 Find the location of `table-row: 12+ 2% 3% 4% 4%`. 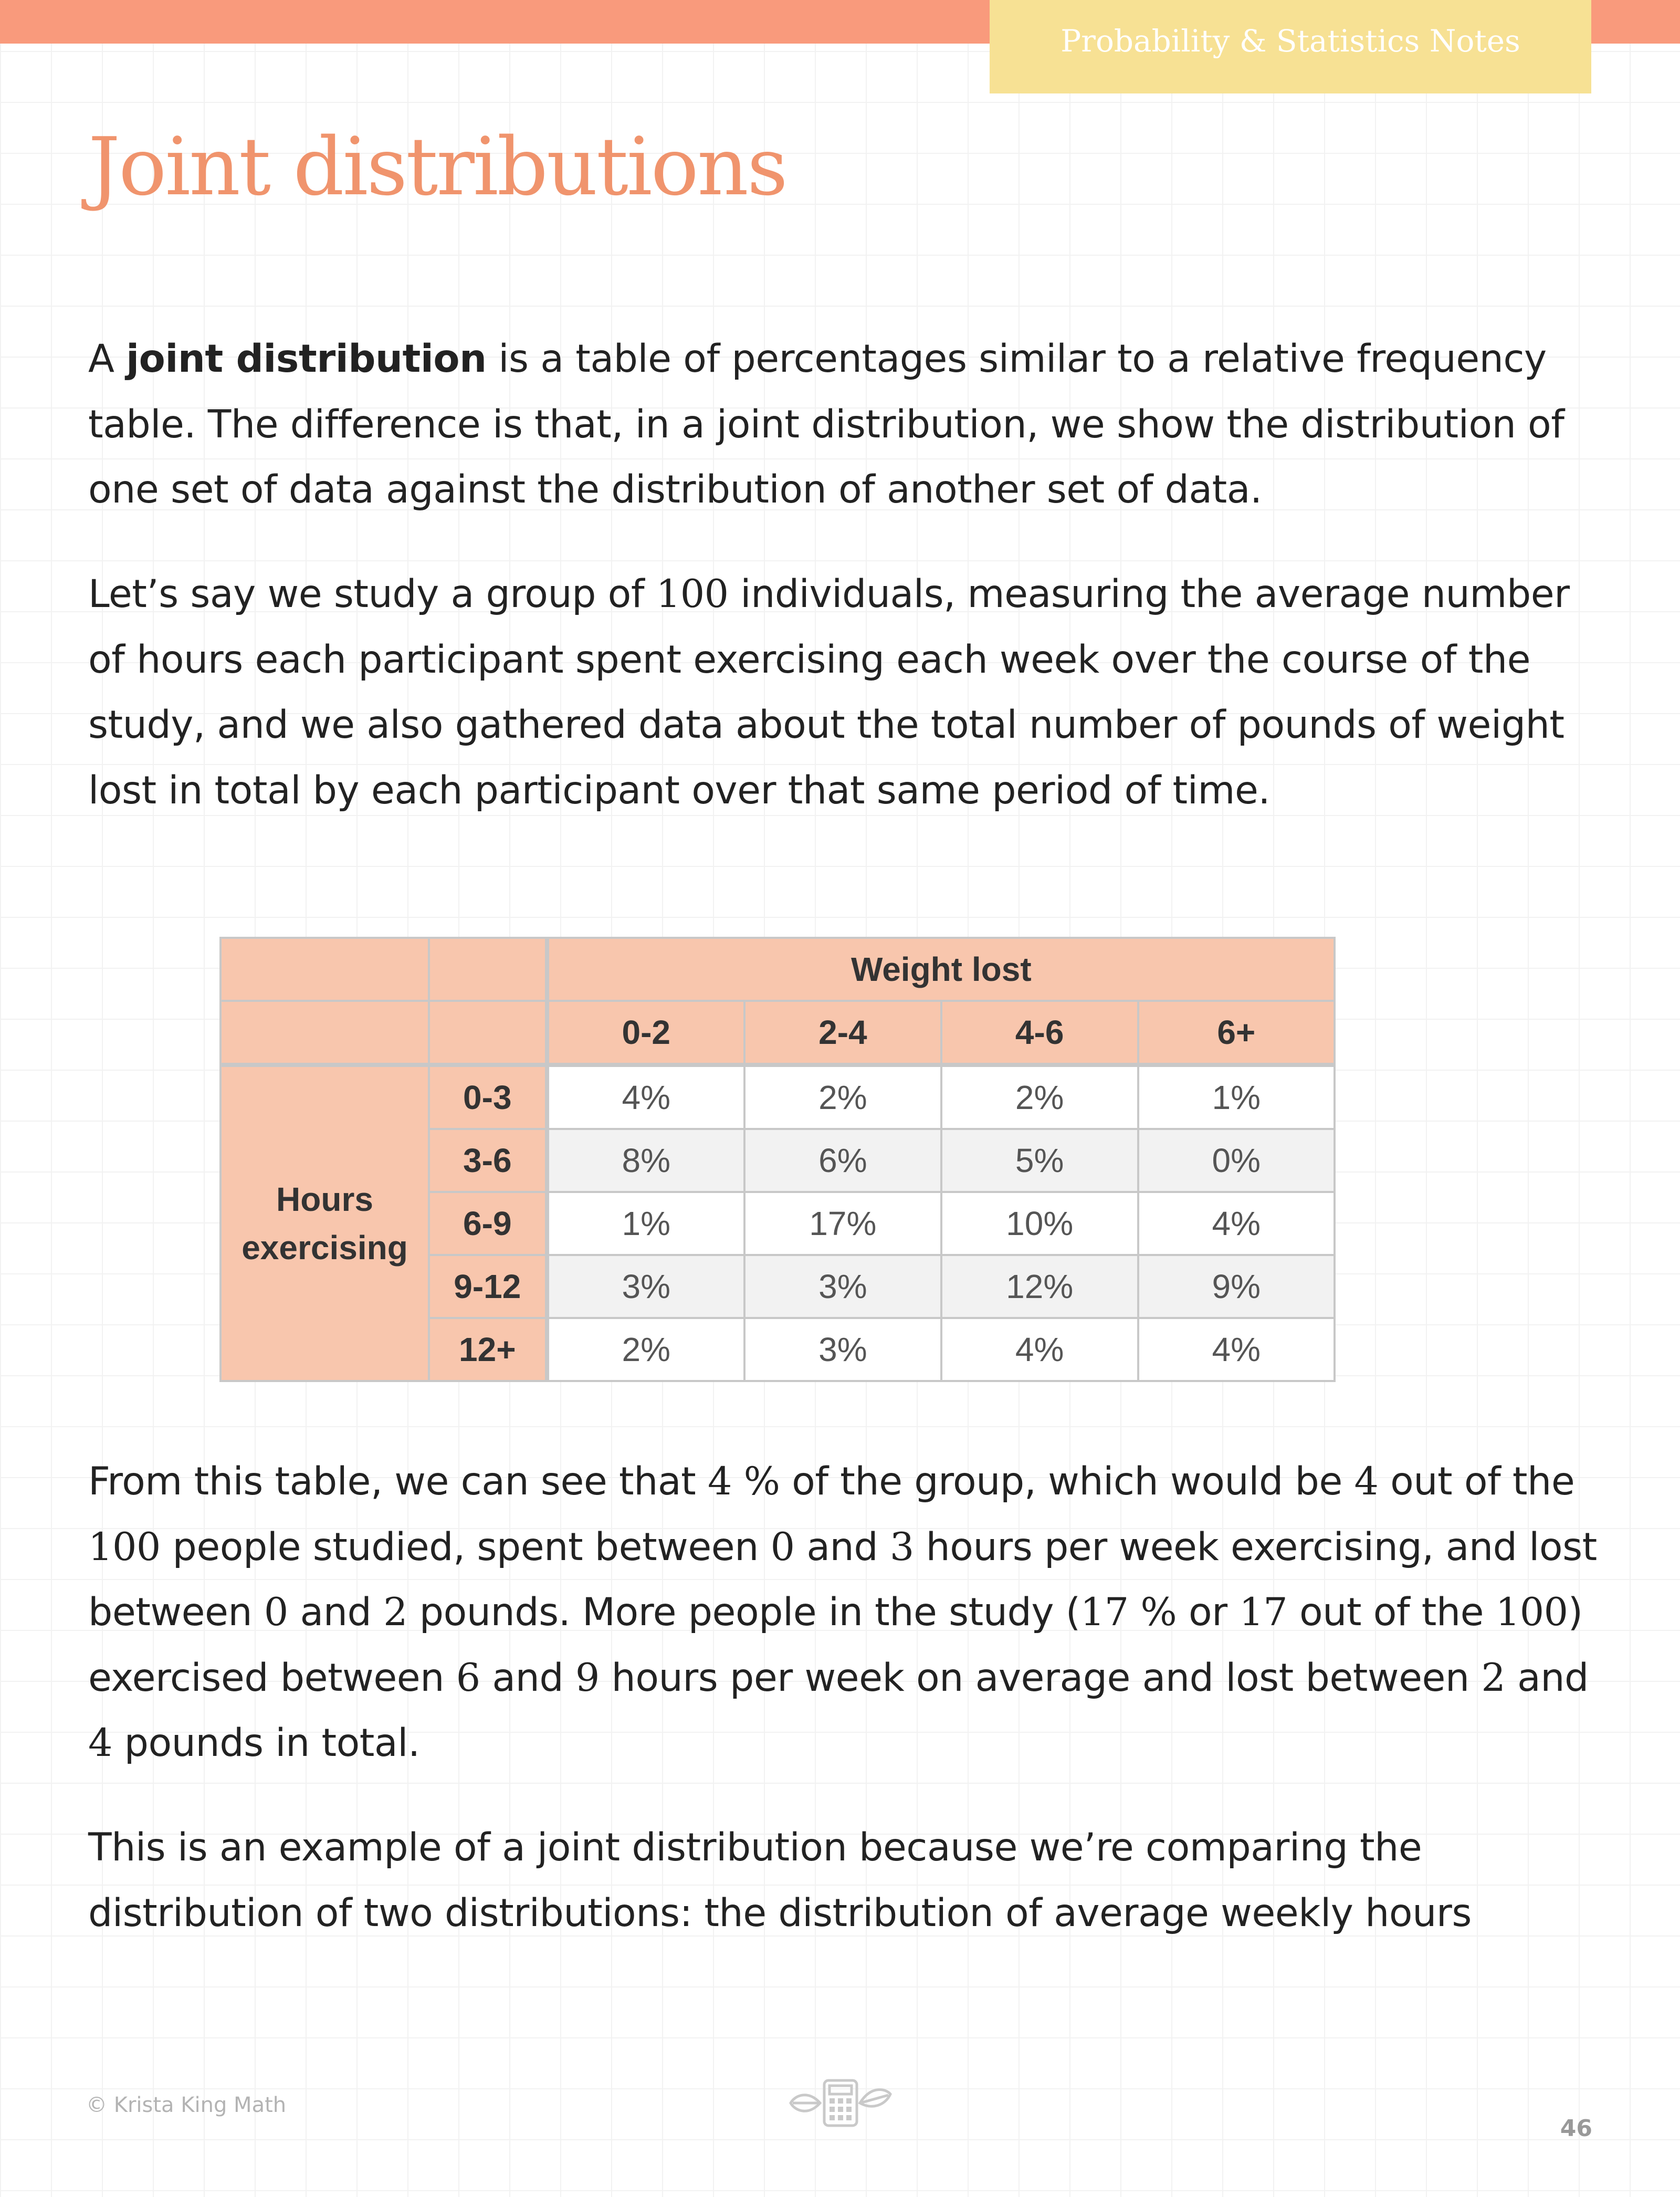

table-row: 12+ 2% 3% 4% 4% is located at coordinates (778, 1350).